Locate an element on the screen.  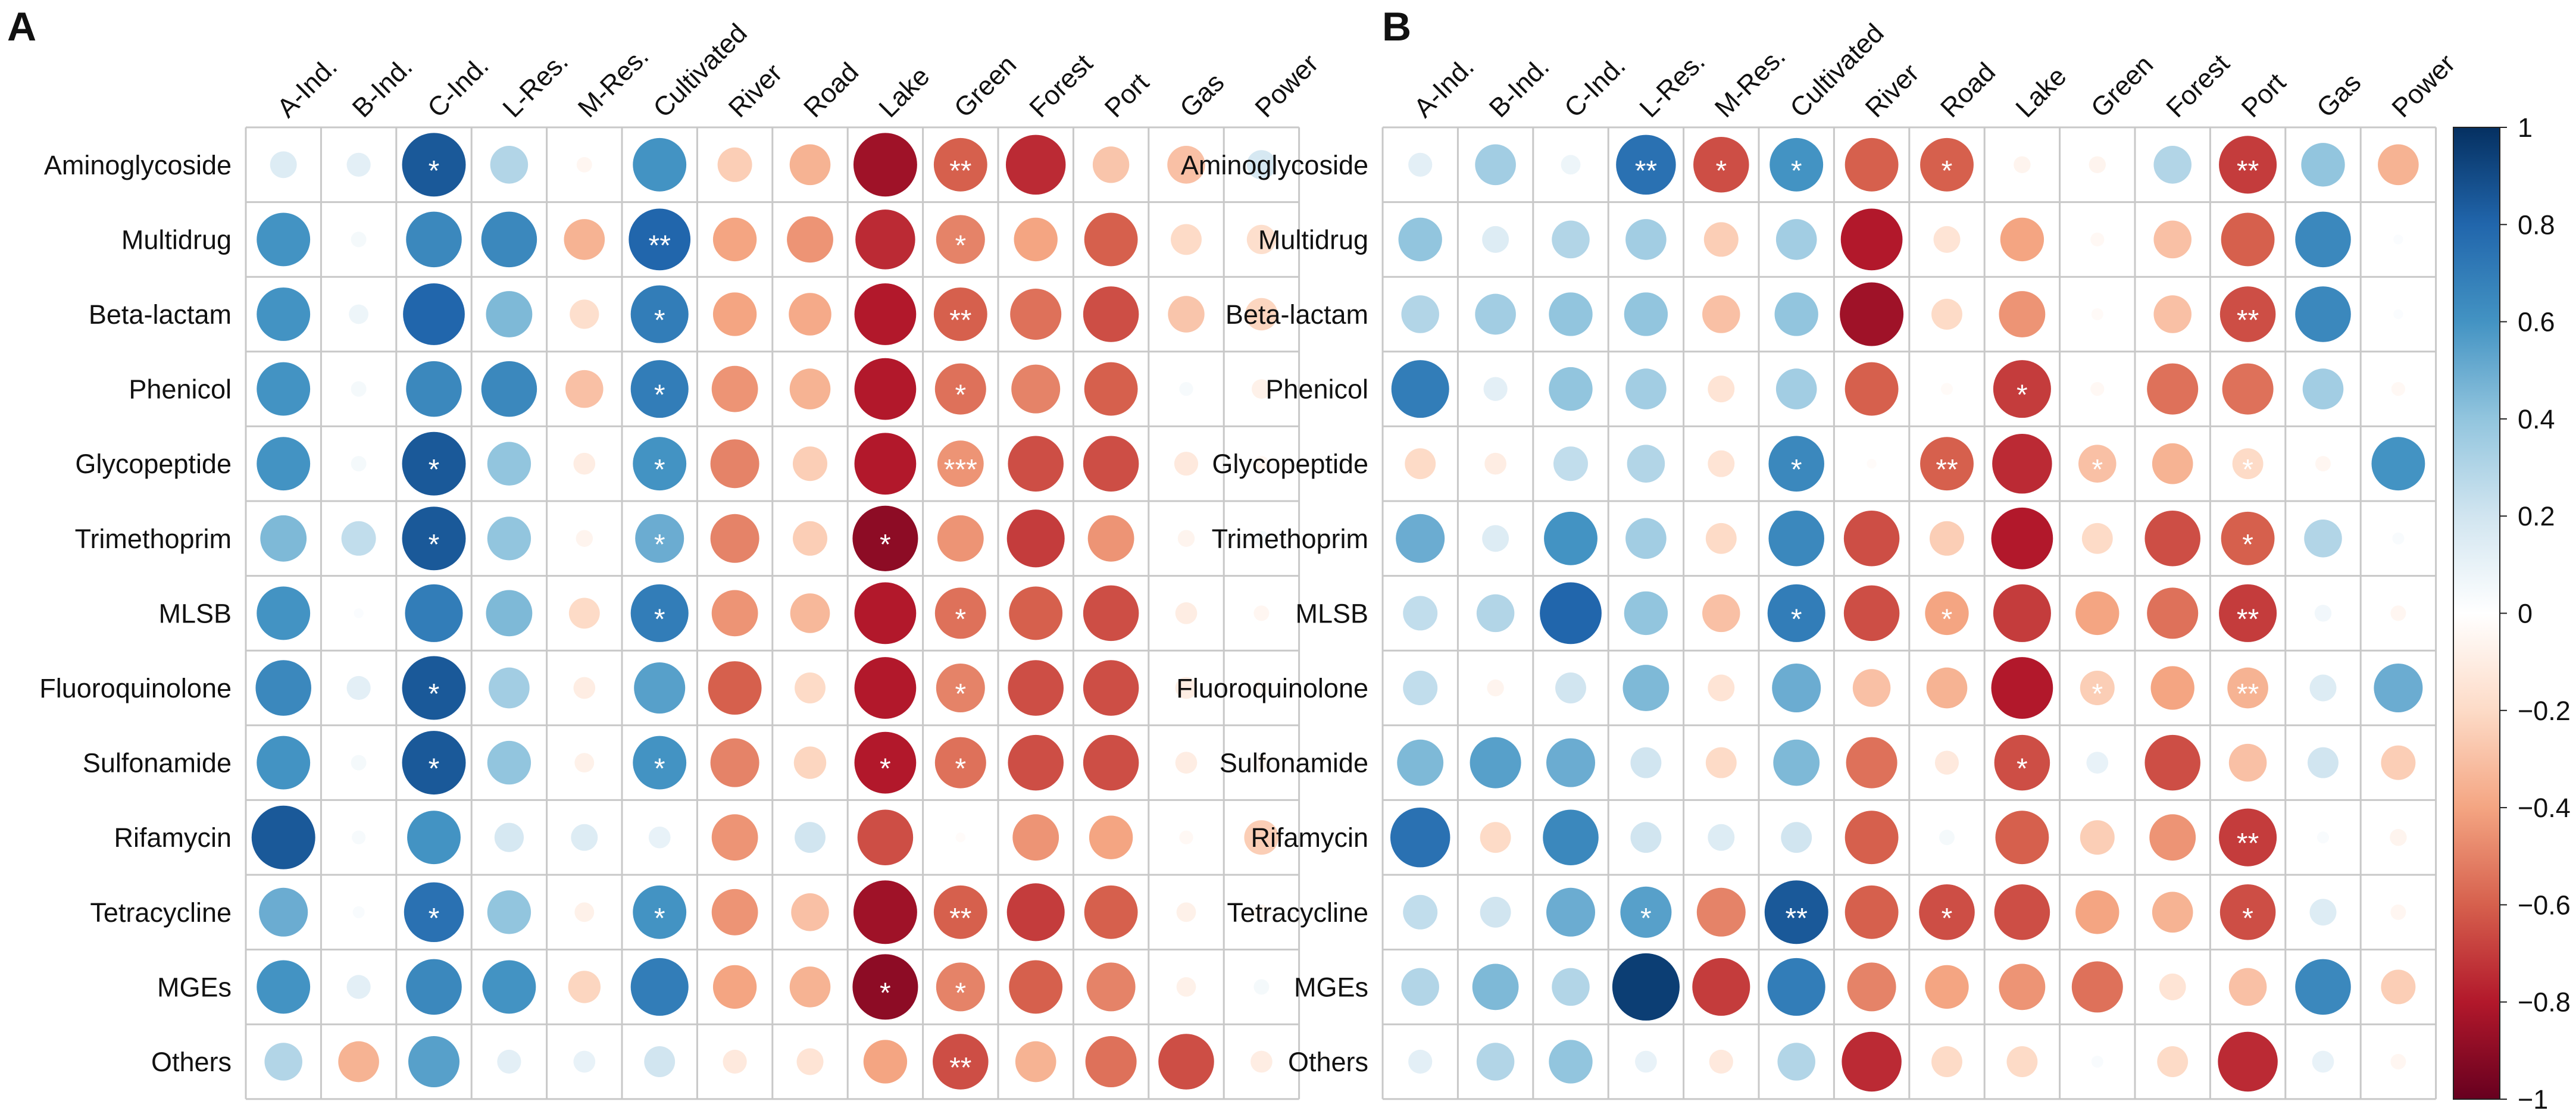
panel-a-cell-sulfonamide-forest is located at coordinates (1036, 763).